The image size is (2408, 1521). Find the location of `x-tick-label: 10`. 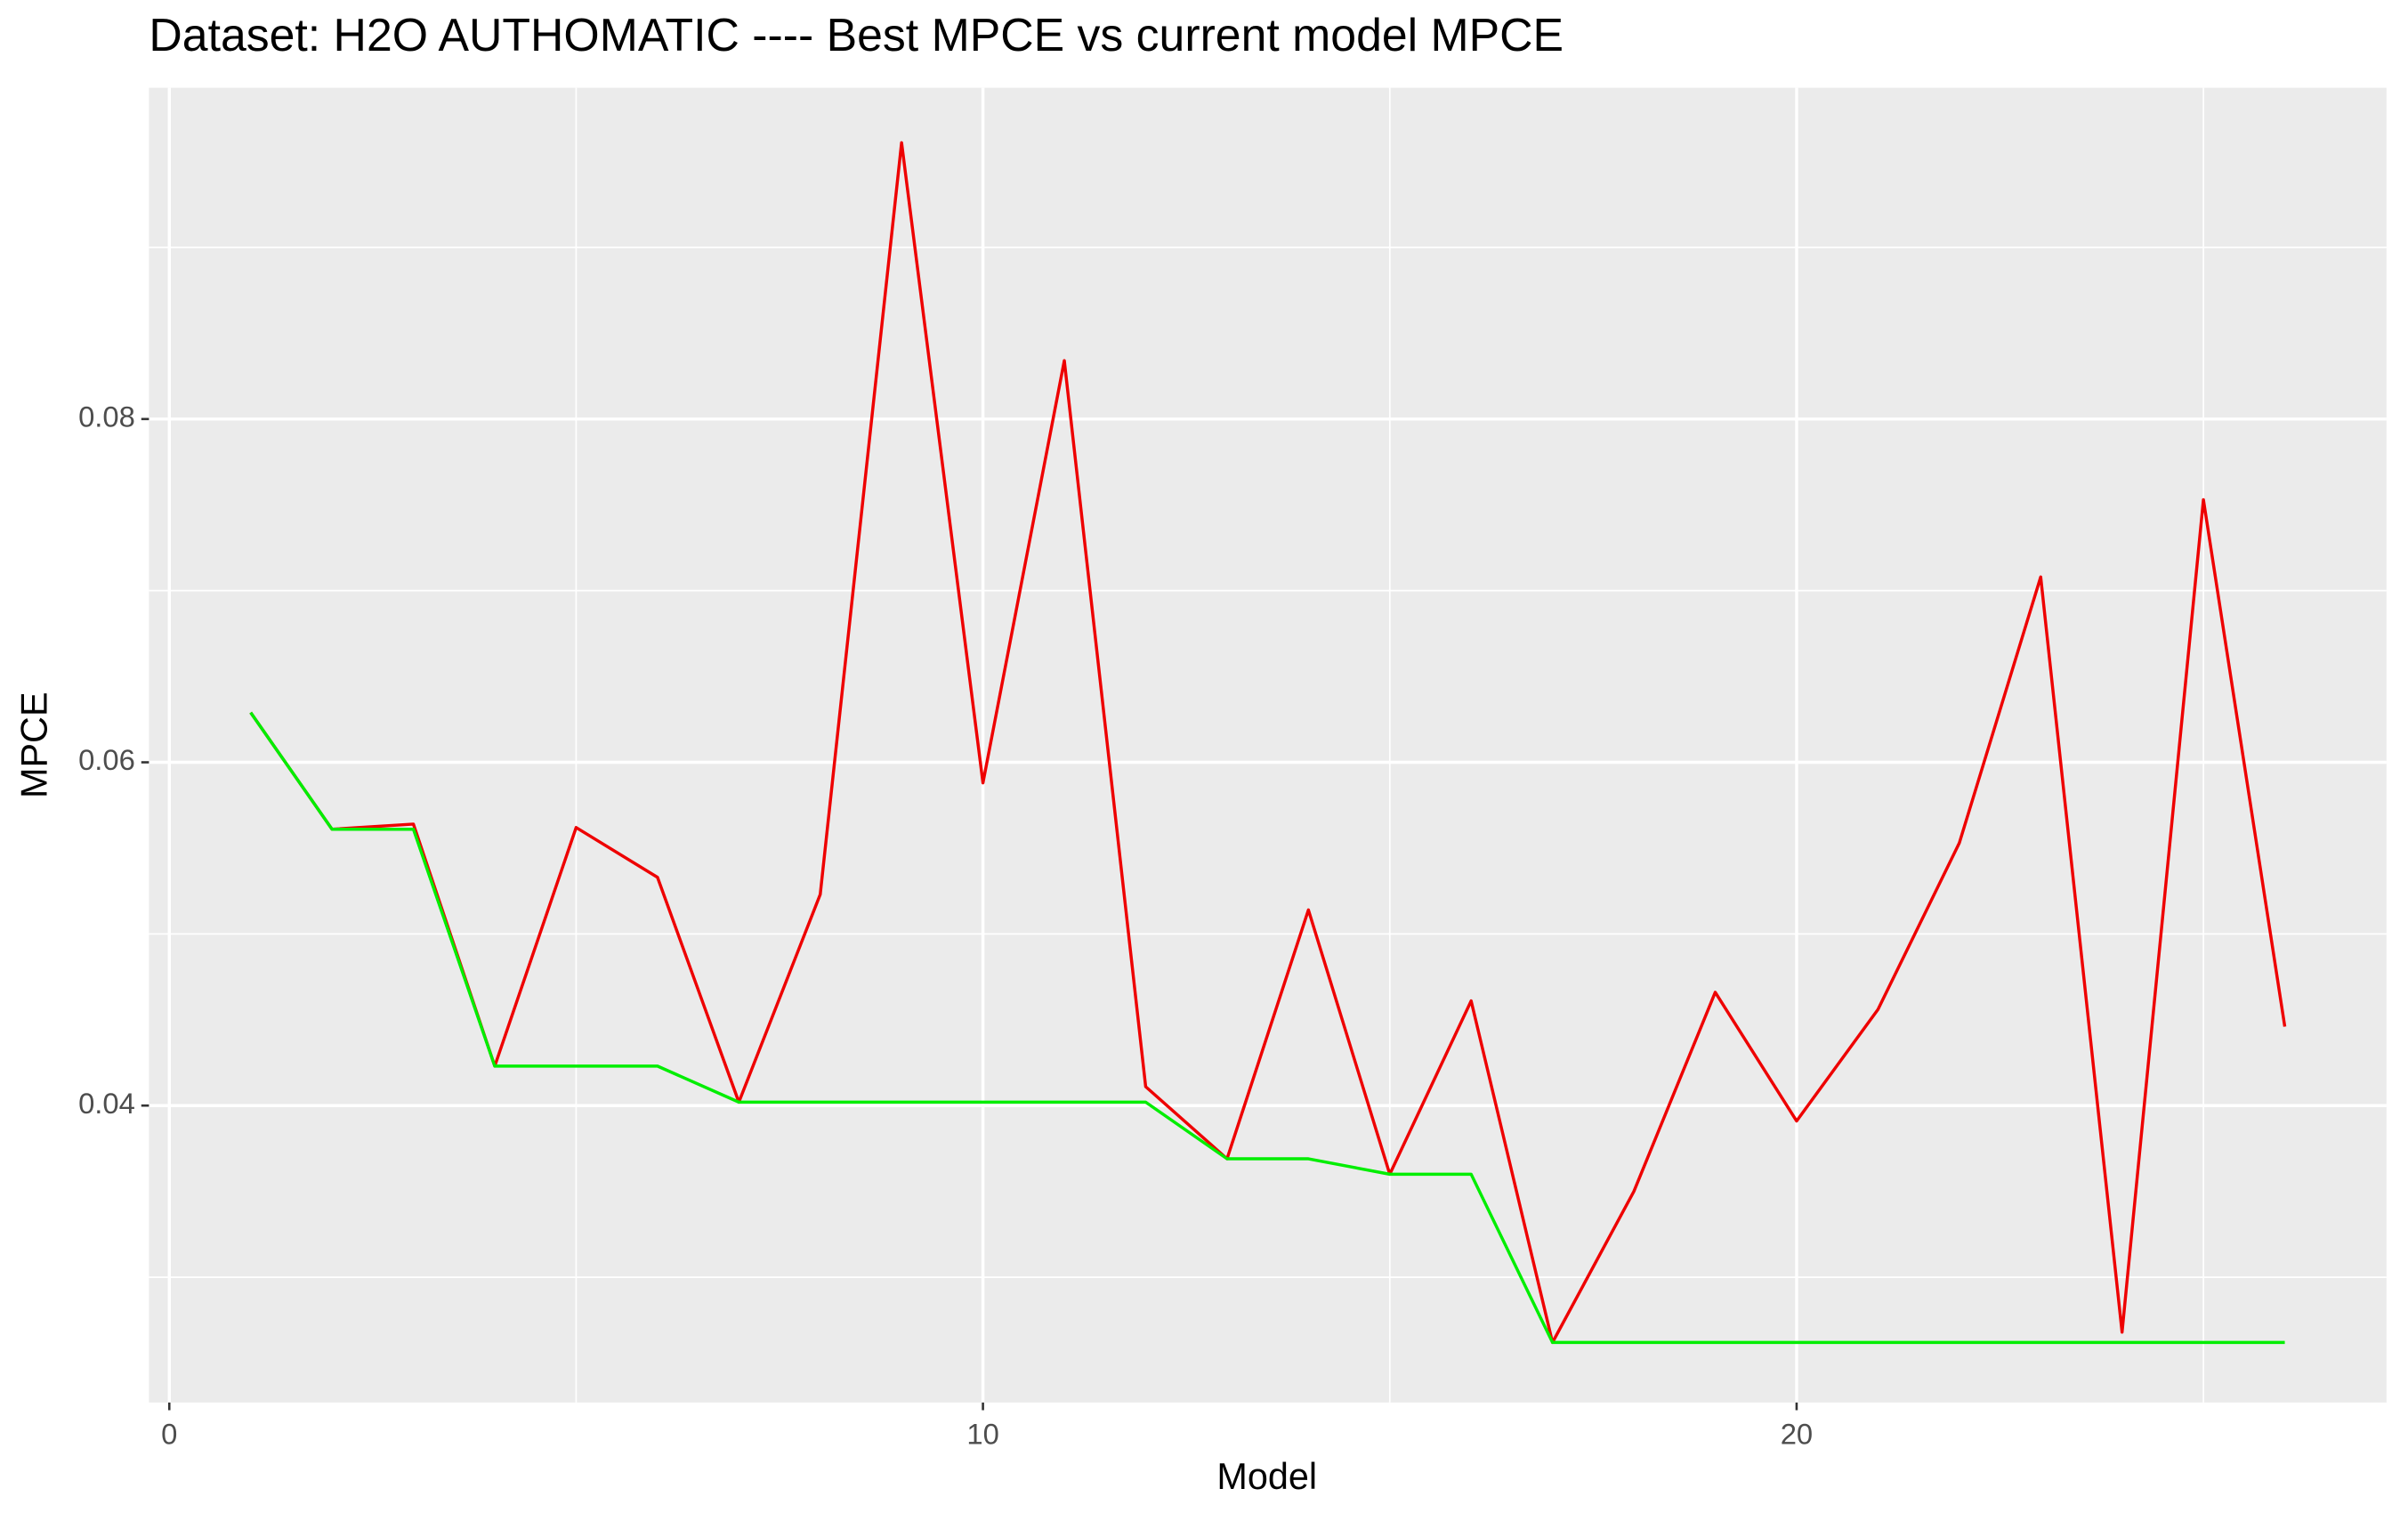

x-tick-label: 10 is located at coordinates (982, 1433).